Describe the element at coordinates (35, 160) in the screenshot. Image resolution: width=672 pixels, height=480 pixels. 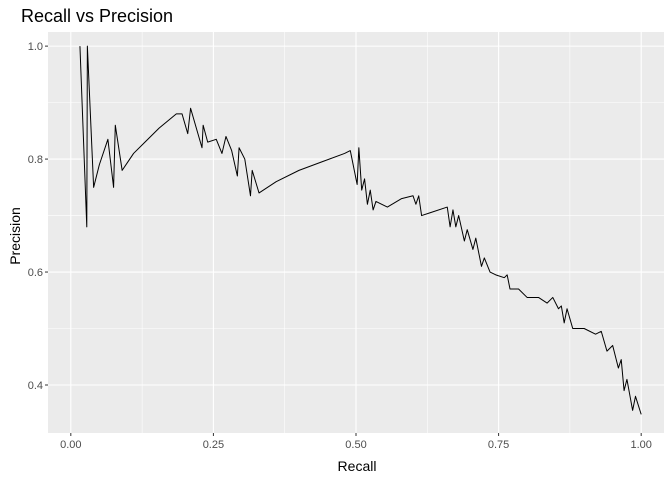
I see `y-tick-label: 0.8` at that location.